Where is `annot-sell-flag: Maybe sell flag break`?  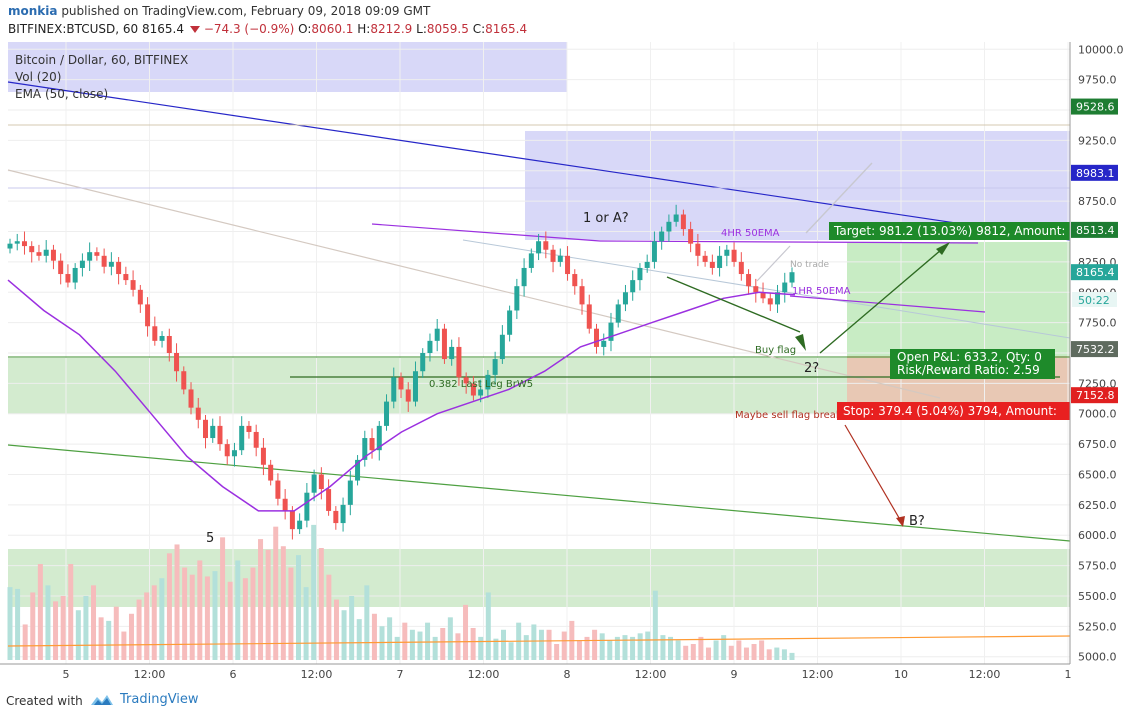 annot-sell-flag: Maybe sell flag break is located at coordinates (788, 415).